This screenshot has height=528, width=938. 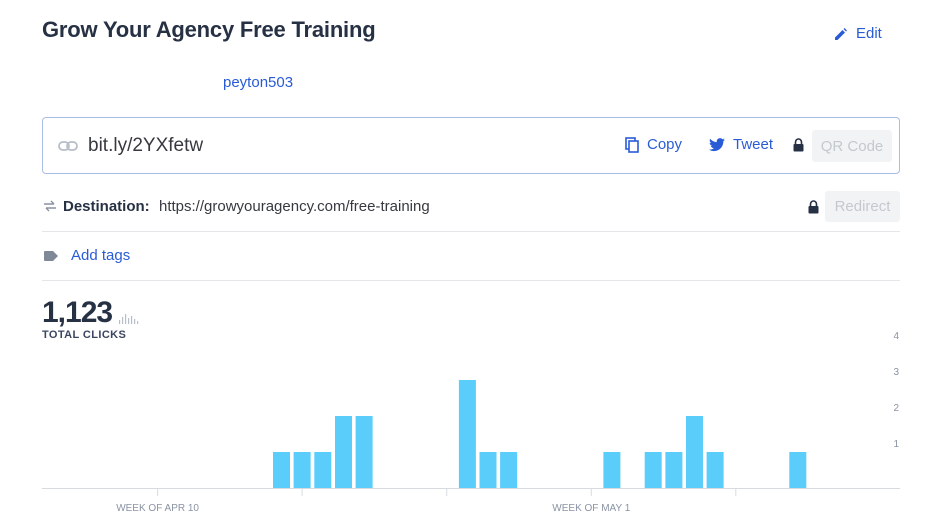 What do you see at coordinates (209, 29) in the screenshot?
I see `page-title: Grow Your Agency Free Training` at bounding box center [209, 29].